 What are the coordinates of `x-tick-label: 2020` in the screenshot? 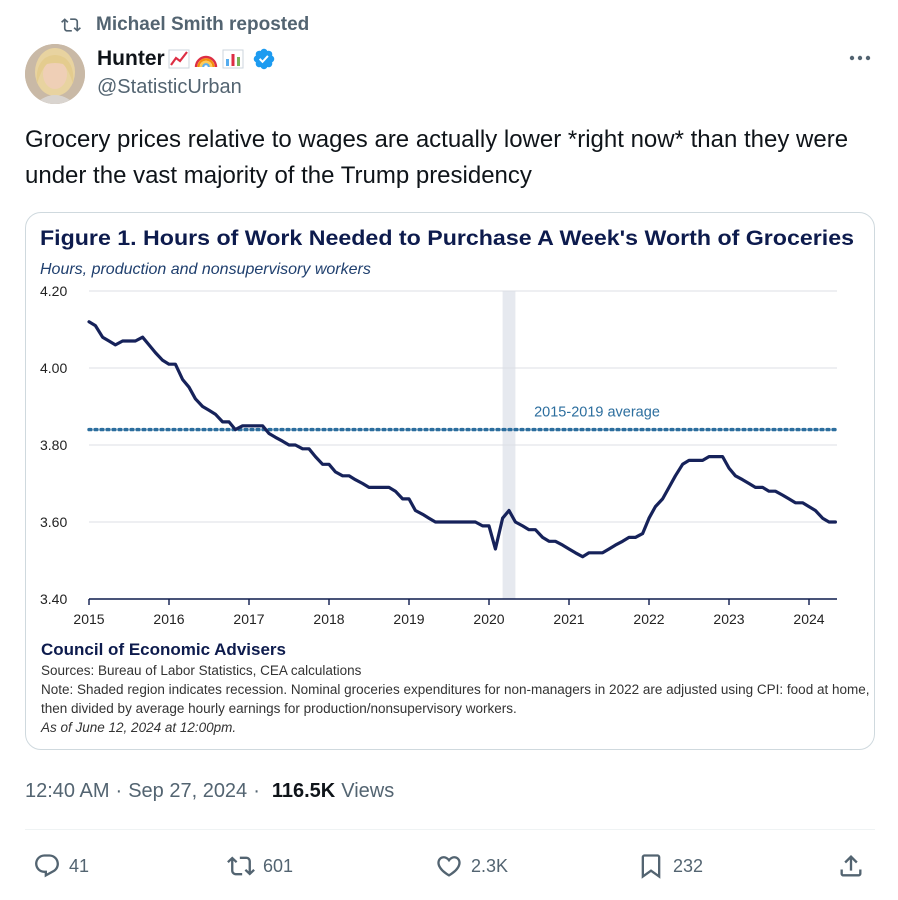 It's located at (488, 619).